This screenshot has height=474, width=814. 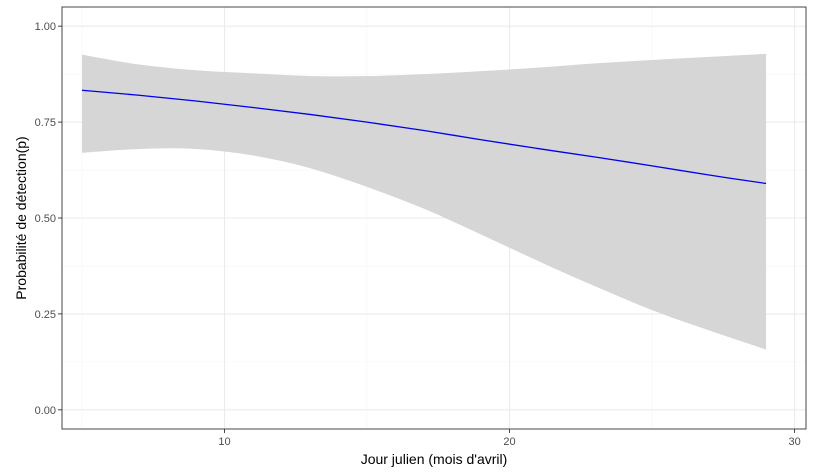 What do you see at coordinates (45, 27) in the screenshot?
I see `y-tick-label: 1.00` at bounding box center [45, 27].